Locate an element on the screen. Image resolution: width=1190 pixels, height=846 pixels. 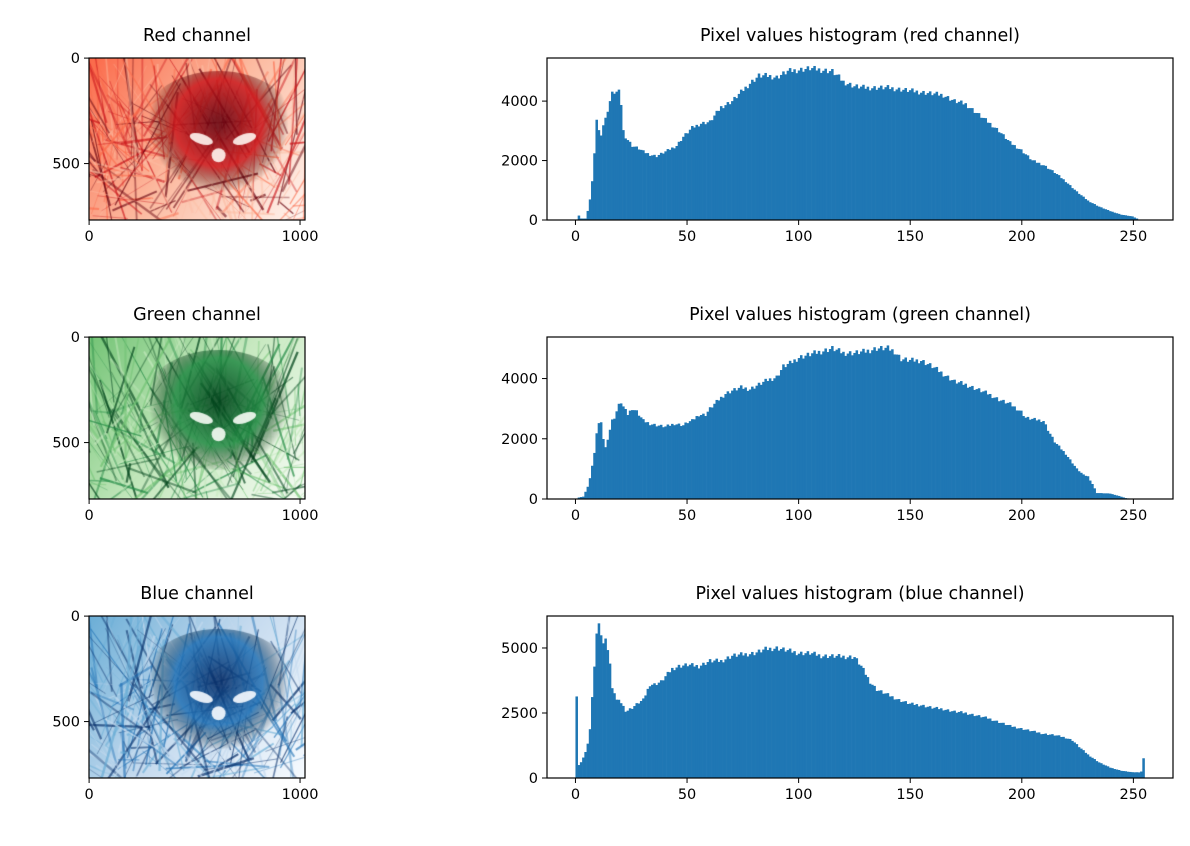
x-tick-label: 250 is located at coordinates (1134, 237).